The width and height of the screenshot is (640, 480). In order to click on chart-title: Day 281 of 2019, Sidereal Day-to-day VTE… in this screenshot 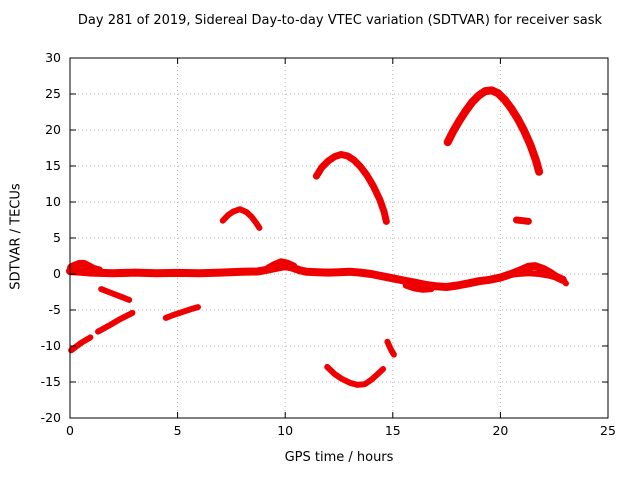, I will do `click(340, 20)`.